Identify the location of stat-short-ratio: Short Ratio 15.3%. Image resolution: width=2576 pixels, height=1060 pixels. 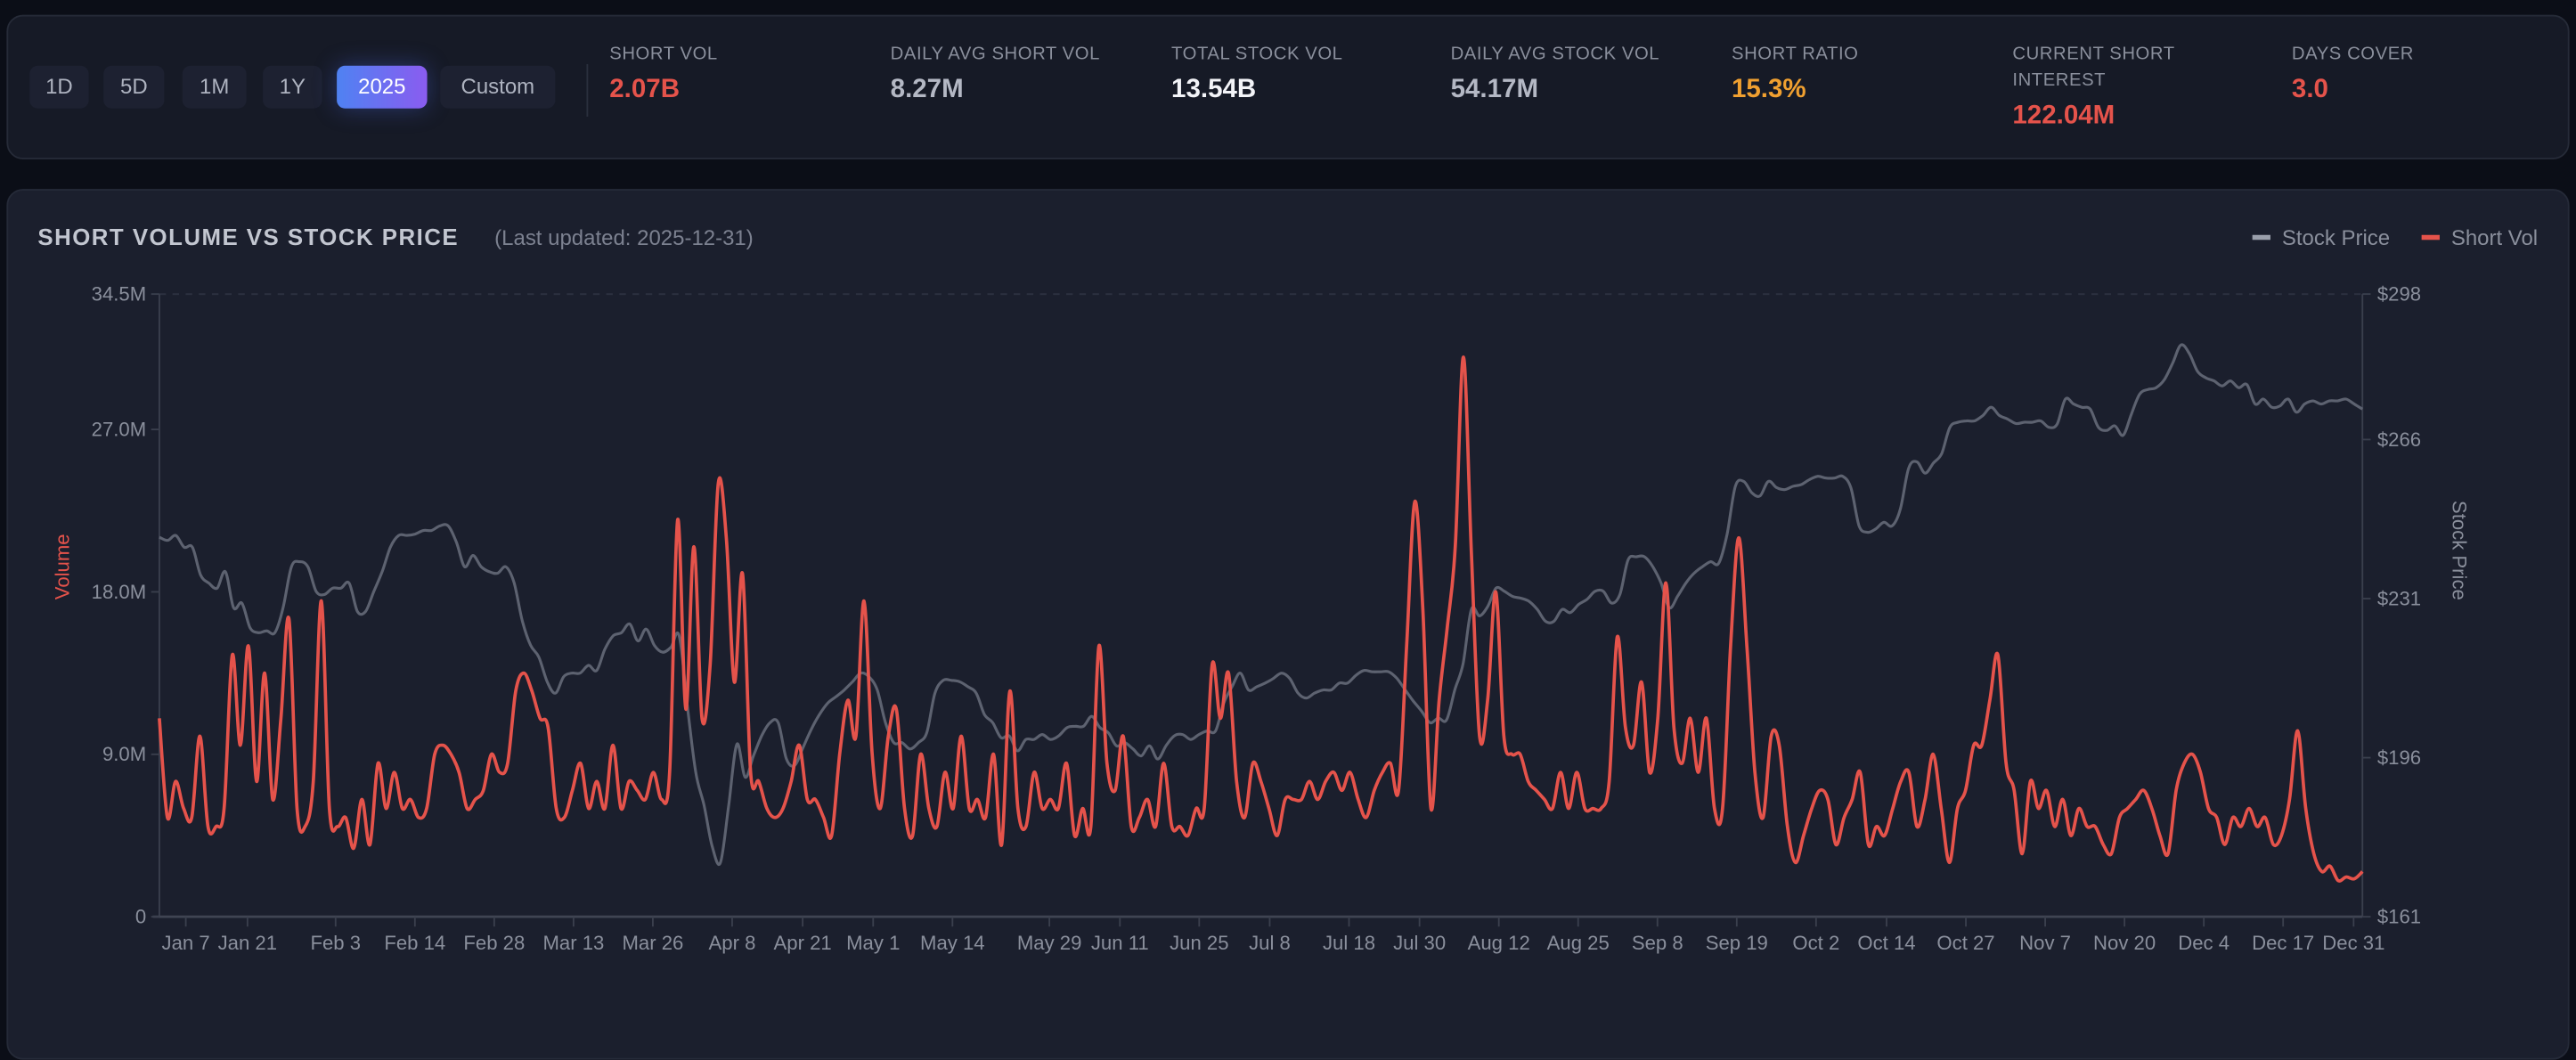
(1855, 73).